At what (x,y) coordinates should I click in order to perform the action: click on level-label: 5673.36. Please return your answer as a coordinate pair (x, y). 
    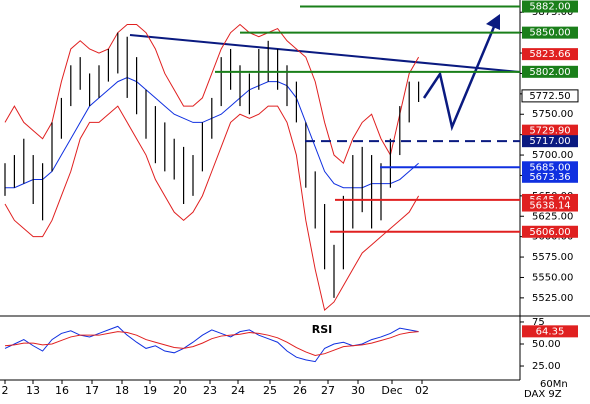
    Looking at the image, I should click on (549, 177).